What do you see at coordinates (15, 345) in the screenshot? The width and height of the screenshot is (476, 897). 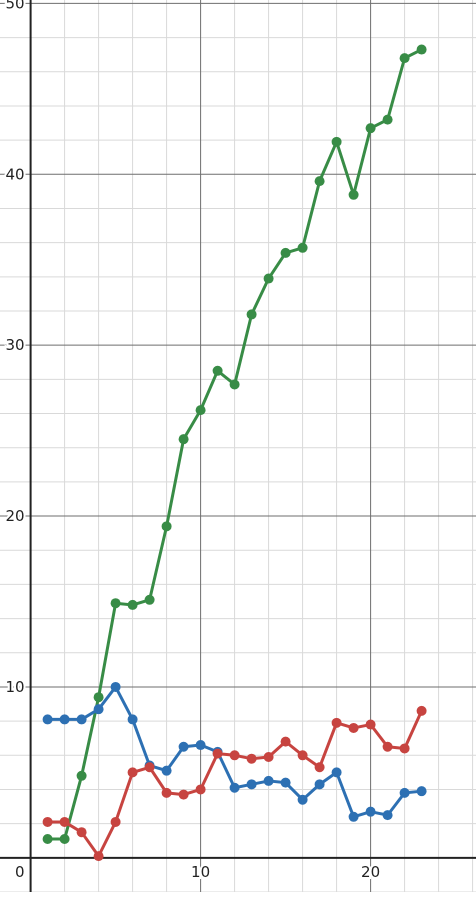 I see `y-tick-label: 30` at bounding box center [15, 345].